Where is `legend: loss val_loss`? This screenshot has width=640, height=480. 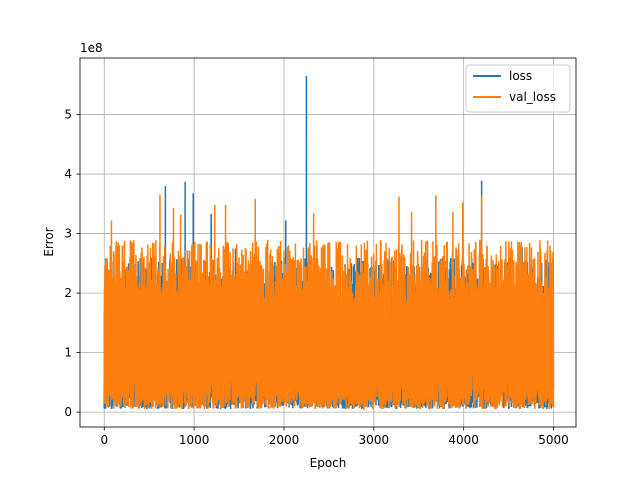 legend: loss val_loss is located at coordinates (518, 88).